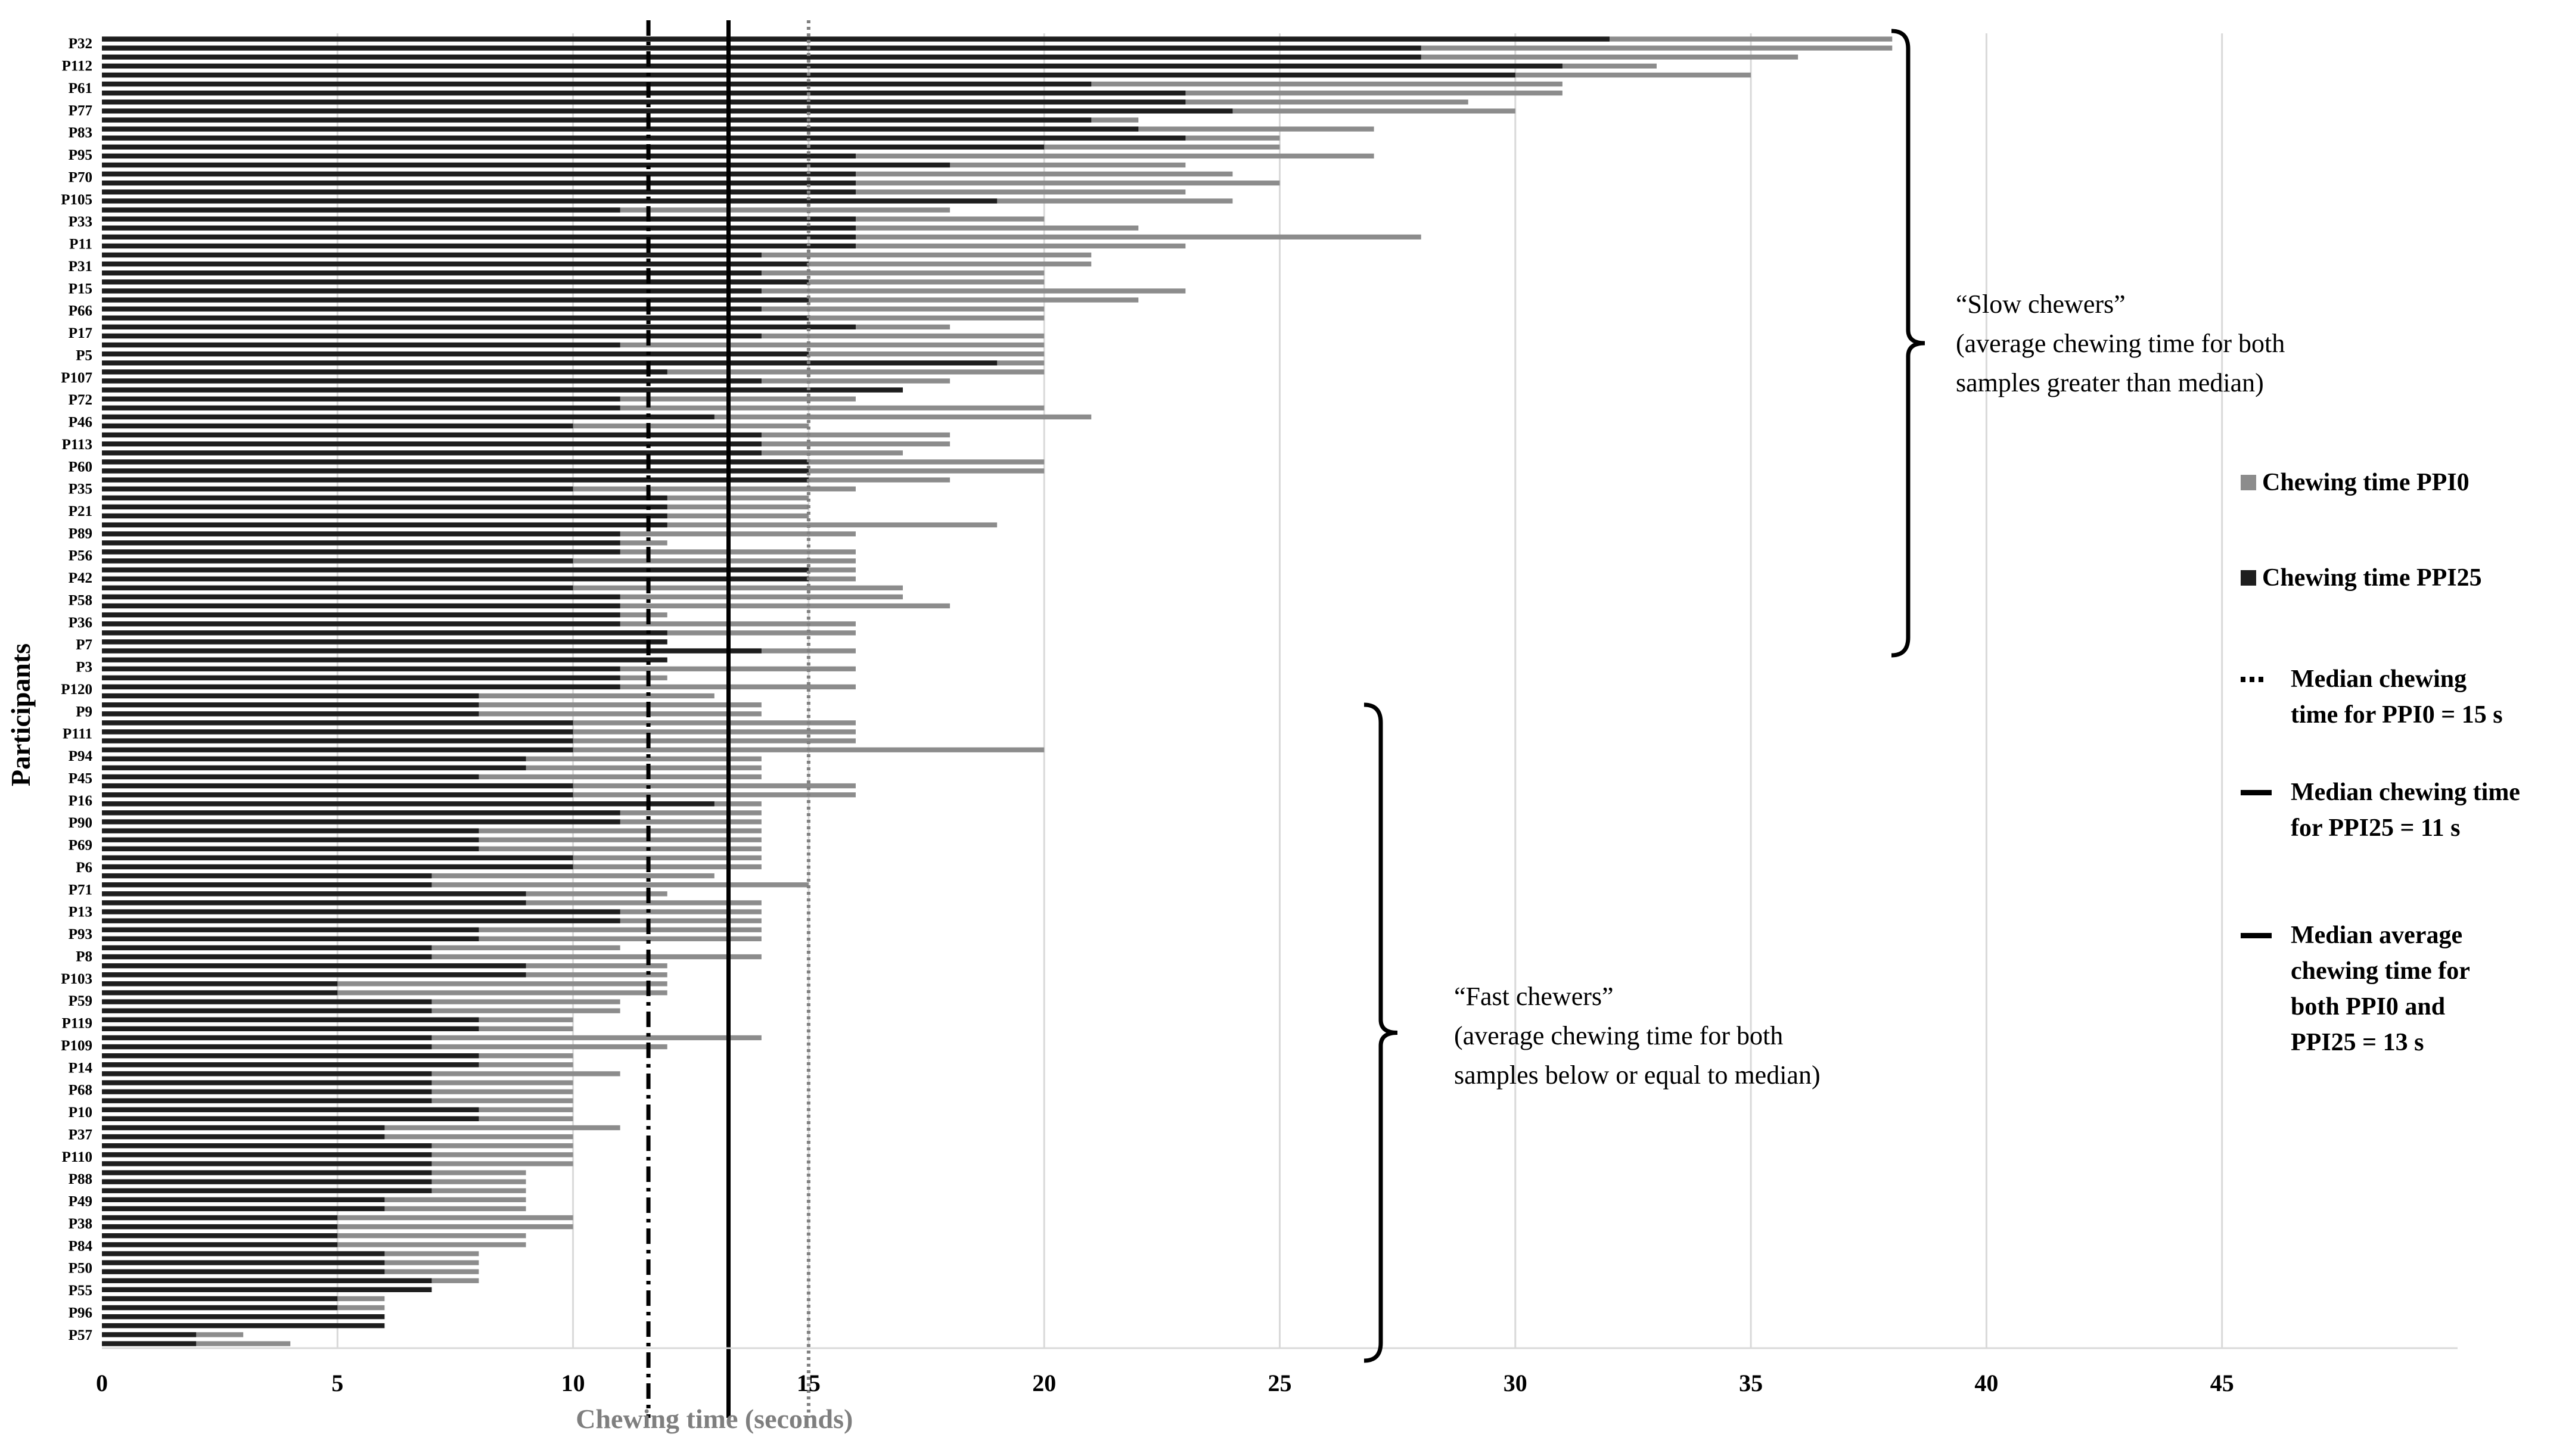  Describe the element at coordinates (1908, 343) in the screenshot. I see `slow-chewers-brace` at that location.